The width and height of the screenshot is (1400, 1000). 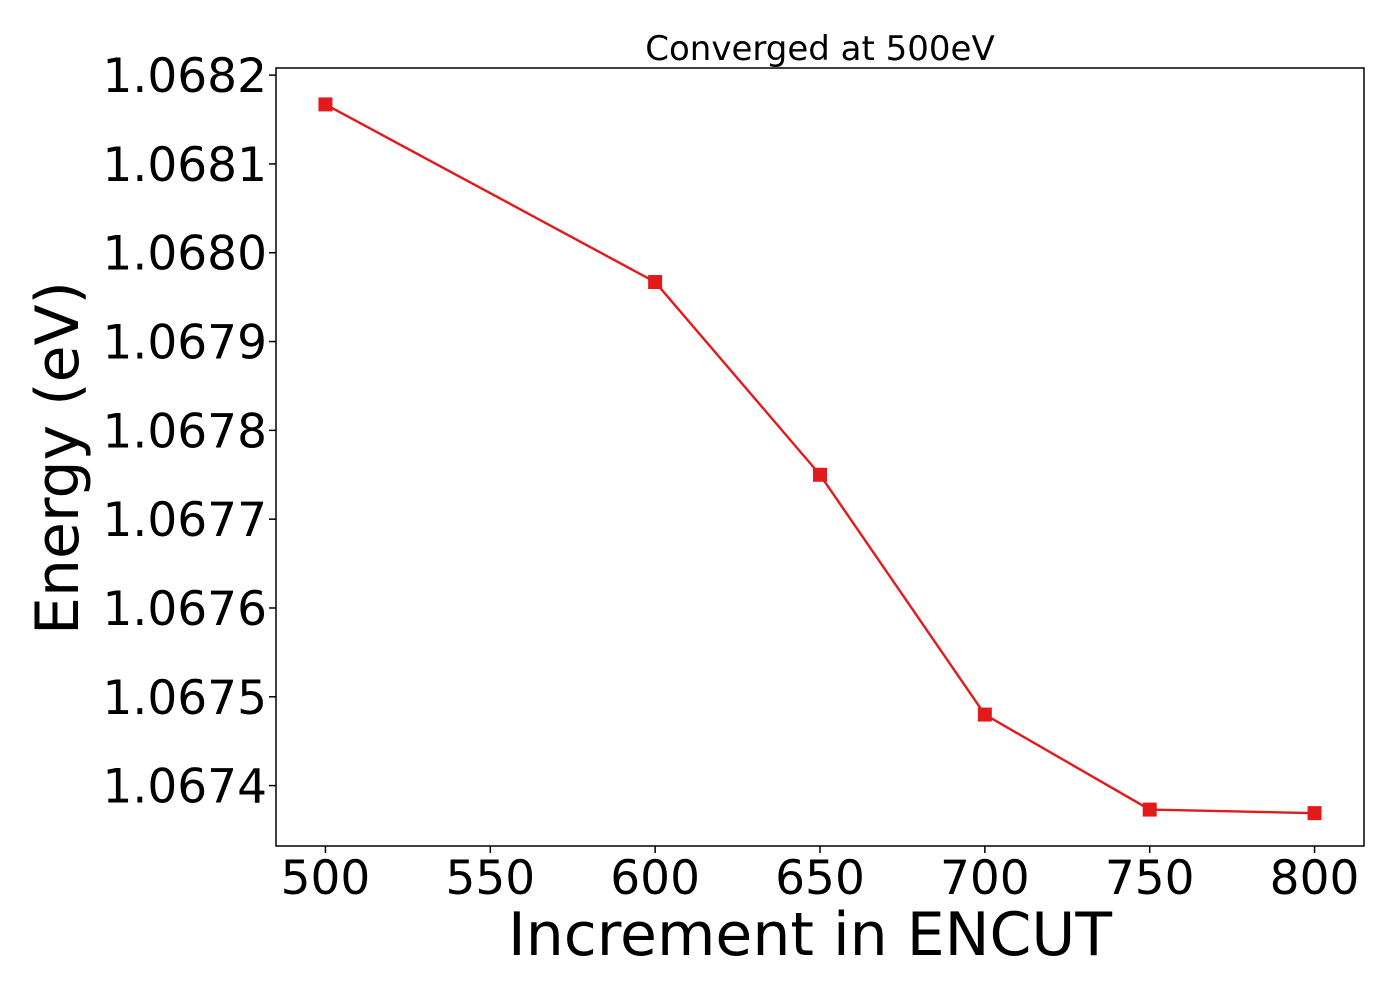 I want to click on y-tick-label: 1.0677, so click(x=185, y=520).